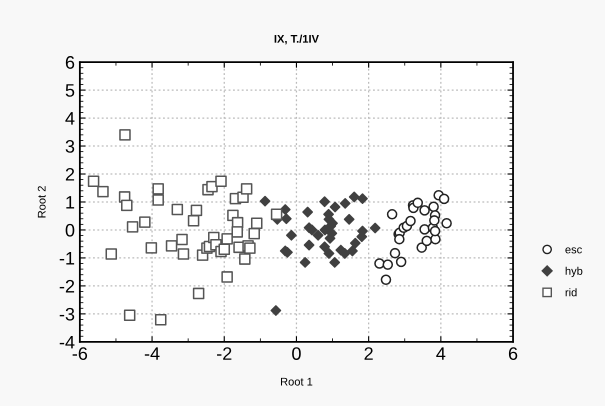 The height and width of the screenshot is (406, 605). What do you see at coordinates (296, 382) in the screenshot?
I see `x-axis-title: Root 1` at bounding box center [296, 382].